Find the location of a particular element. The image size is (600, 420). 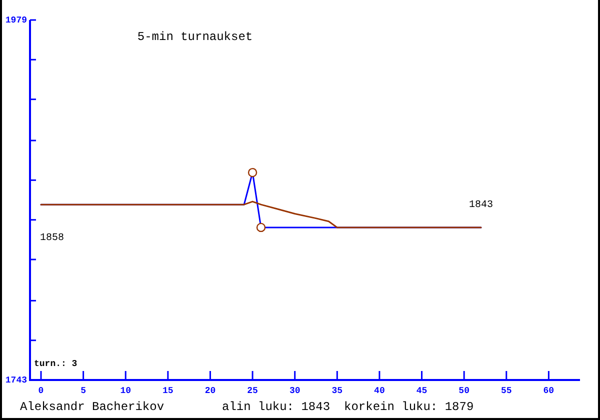

x-tick-label: 55 is located at coordinates (506, 391).